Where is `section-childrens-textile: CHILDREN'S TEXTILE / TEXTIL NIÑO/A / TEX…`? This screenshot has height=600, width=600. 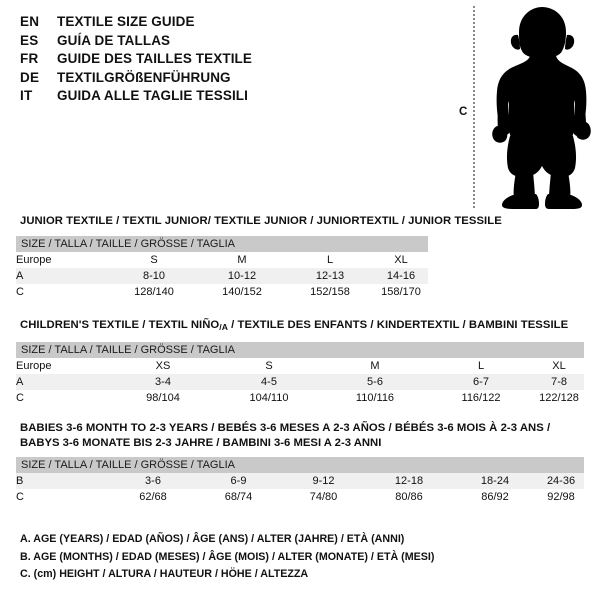 section-childrens-textile: CHILDREN'S TEXTILE / TEXTIL NIÑO/A / TEX… is located at coordinates (300, 362).